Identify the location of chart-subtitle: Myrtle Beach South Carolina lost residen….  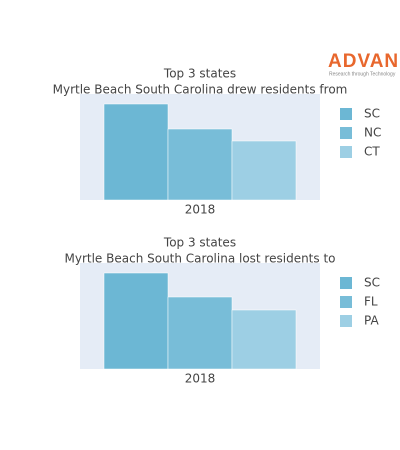
(200, 259).